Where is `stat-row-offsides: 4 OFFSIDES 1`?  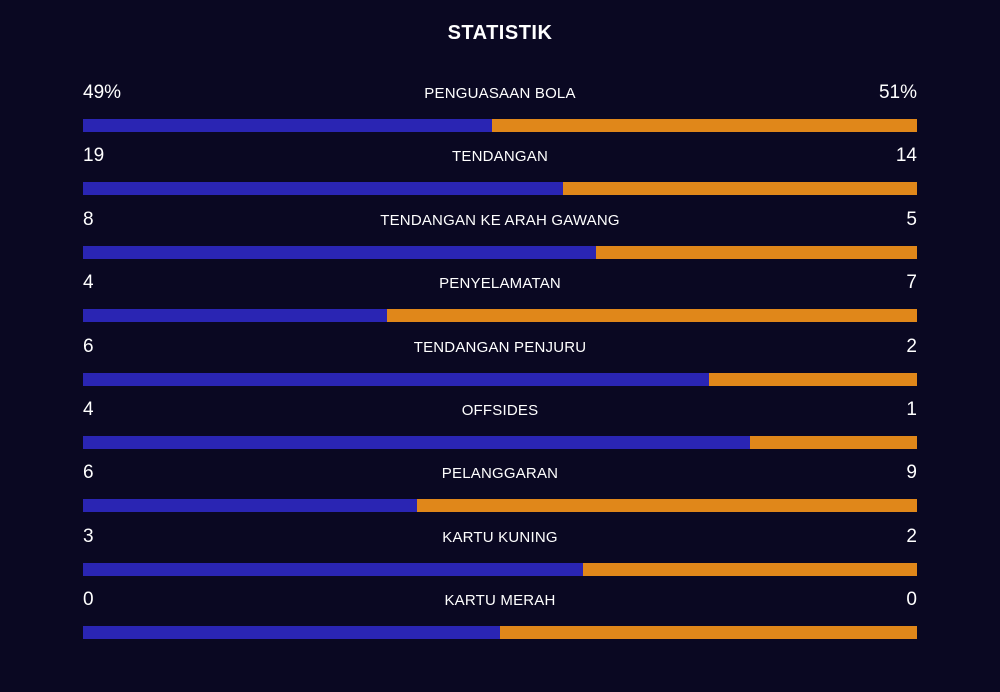 stat-row-offsides: 4 OFFSIDES 1 is located at coordinates (500, 430).